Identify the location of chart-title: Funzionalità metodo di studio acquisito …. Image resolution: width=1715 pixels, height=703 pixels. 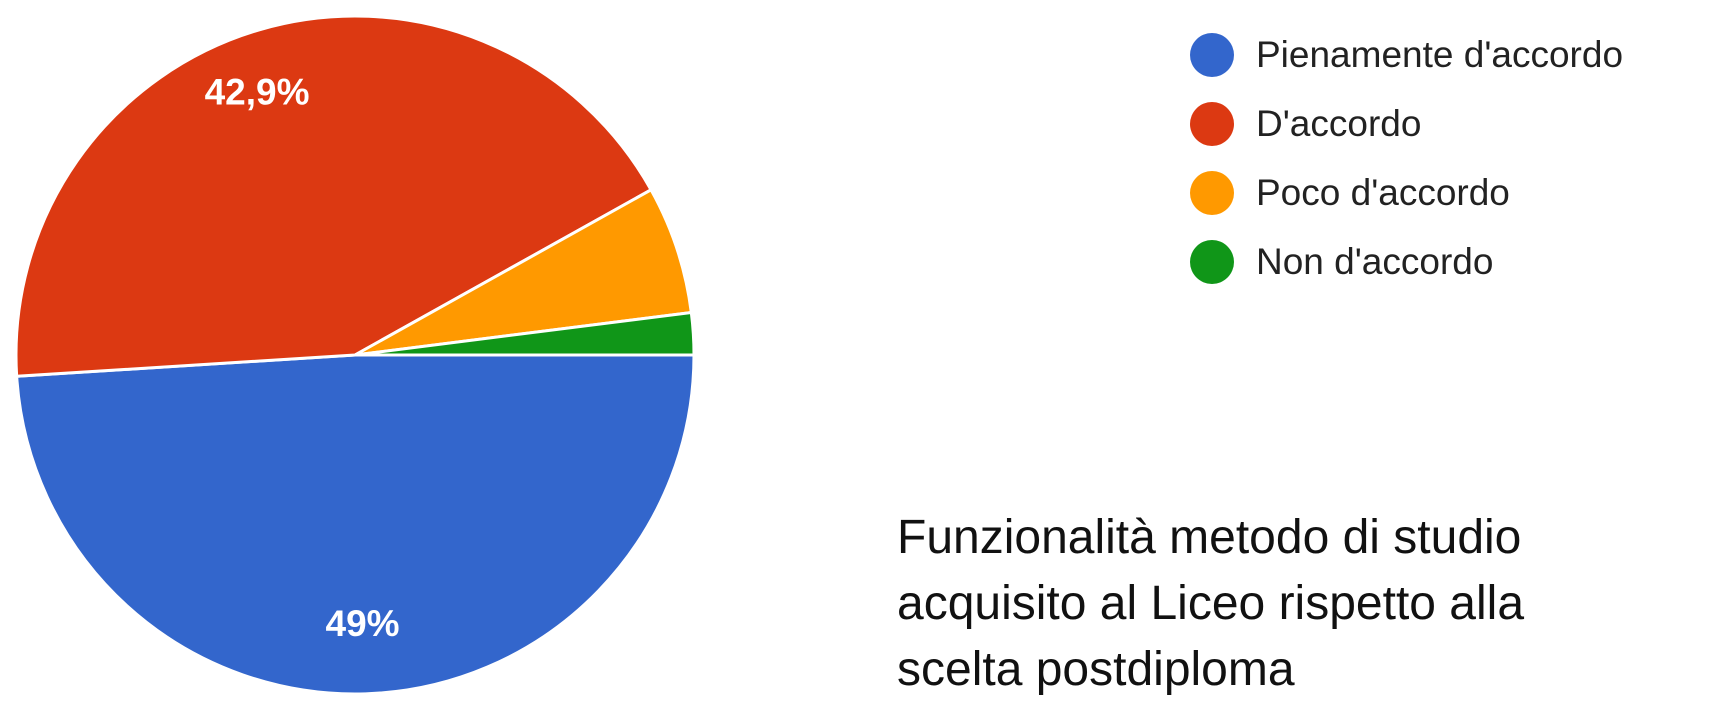
(1211, 603).